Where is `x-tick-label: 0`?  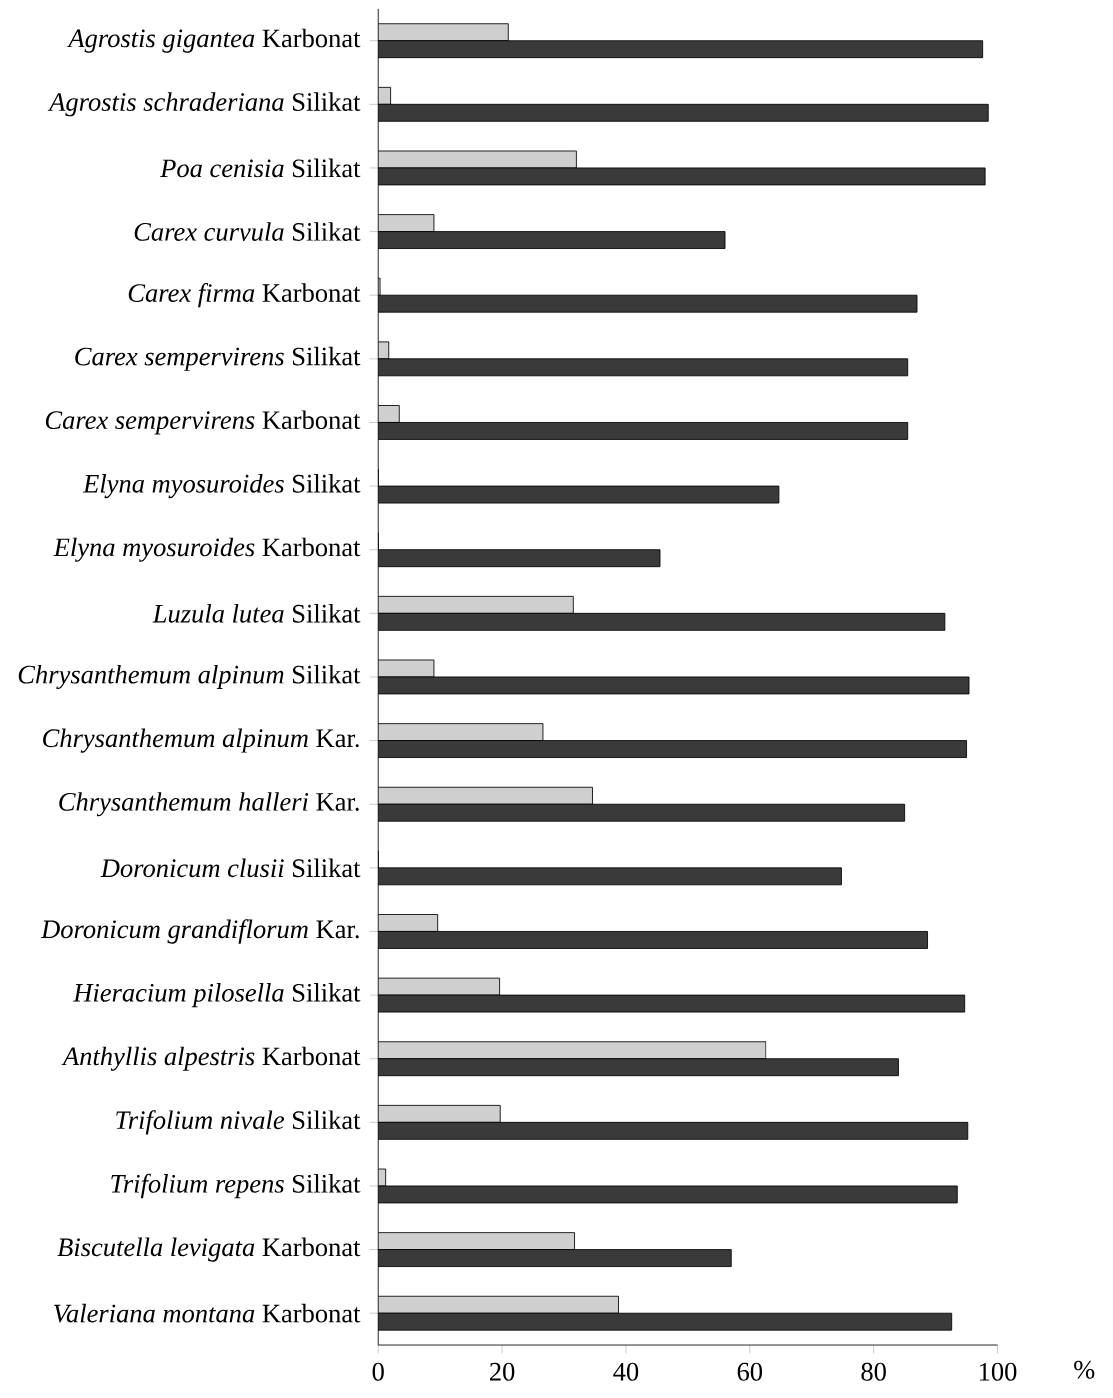
x-tick-label: 0 is located at coordinates (378, 1371).